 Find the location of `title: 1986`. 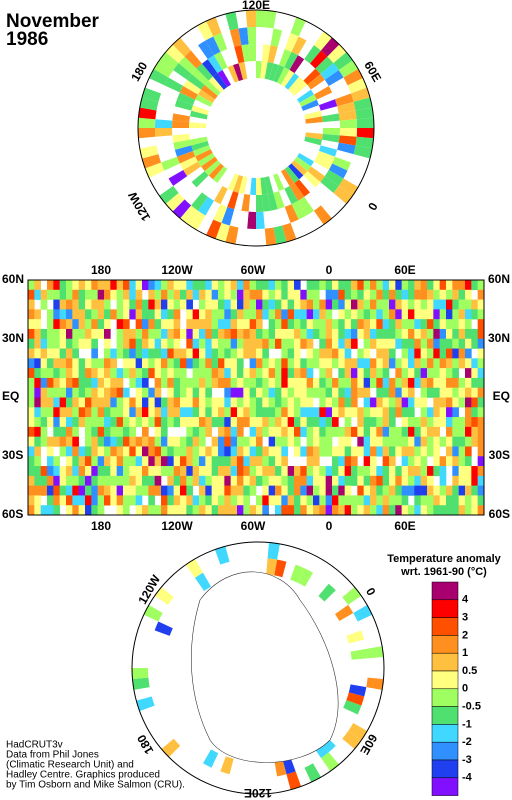

title: 1986 is located at coordinates (27, 39).